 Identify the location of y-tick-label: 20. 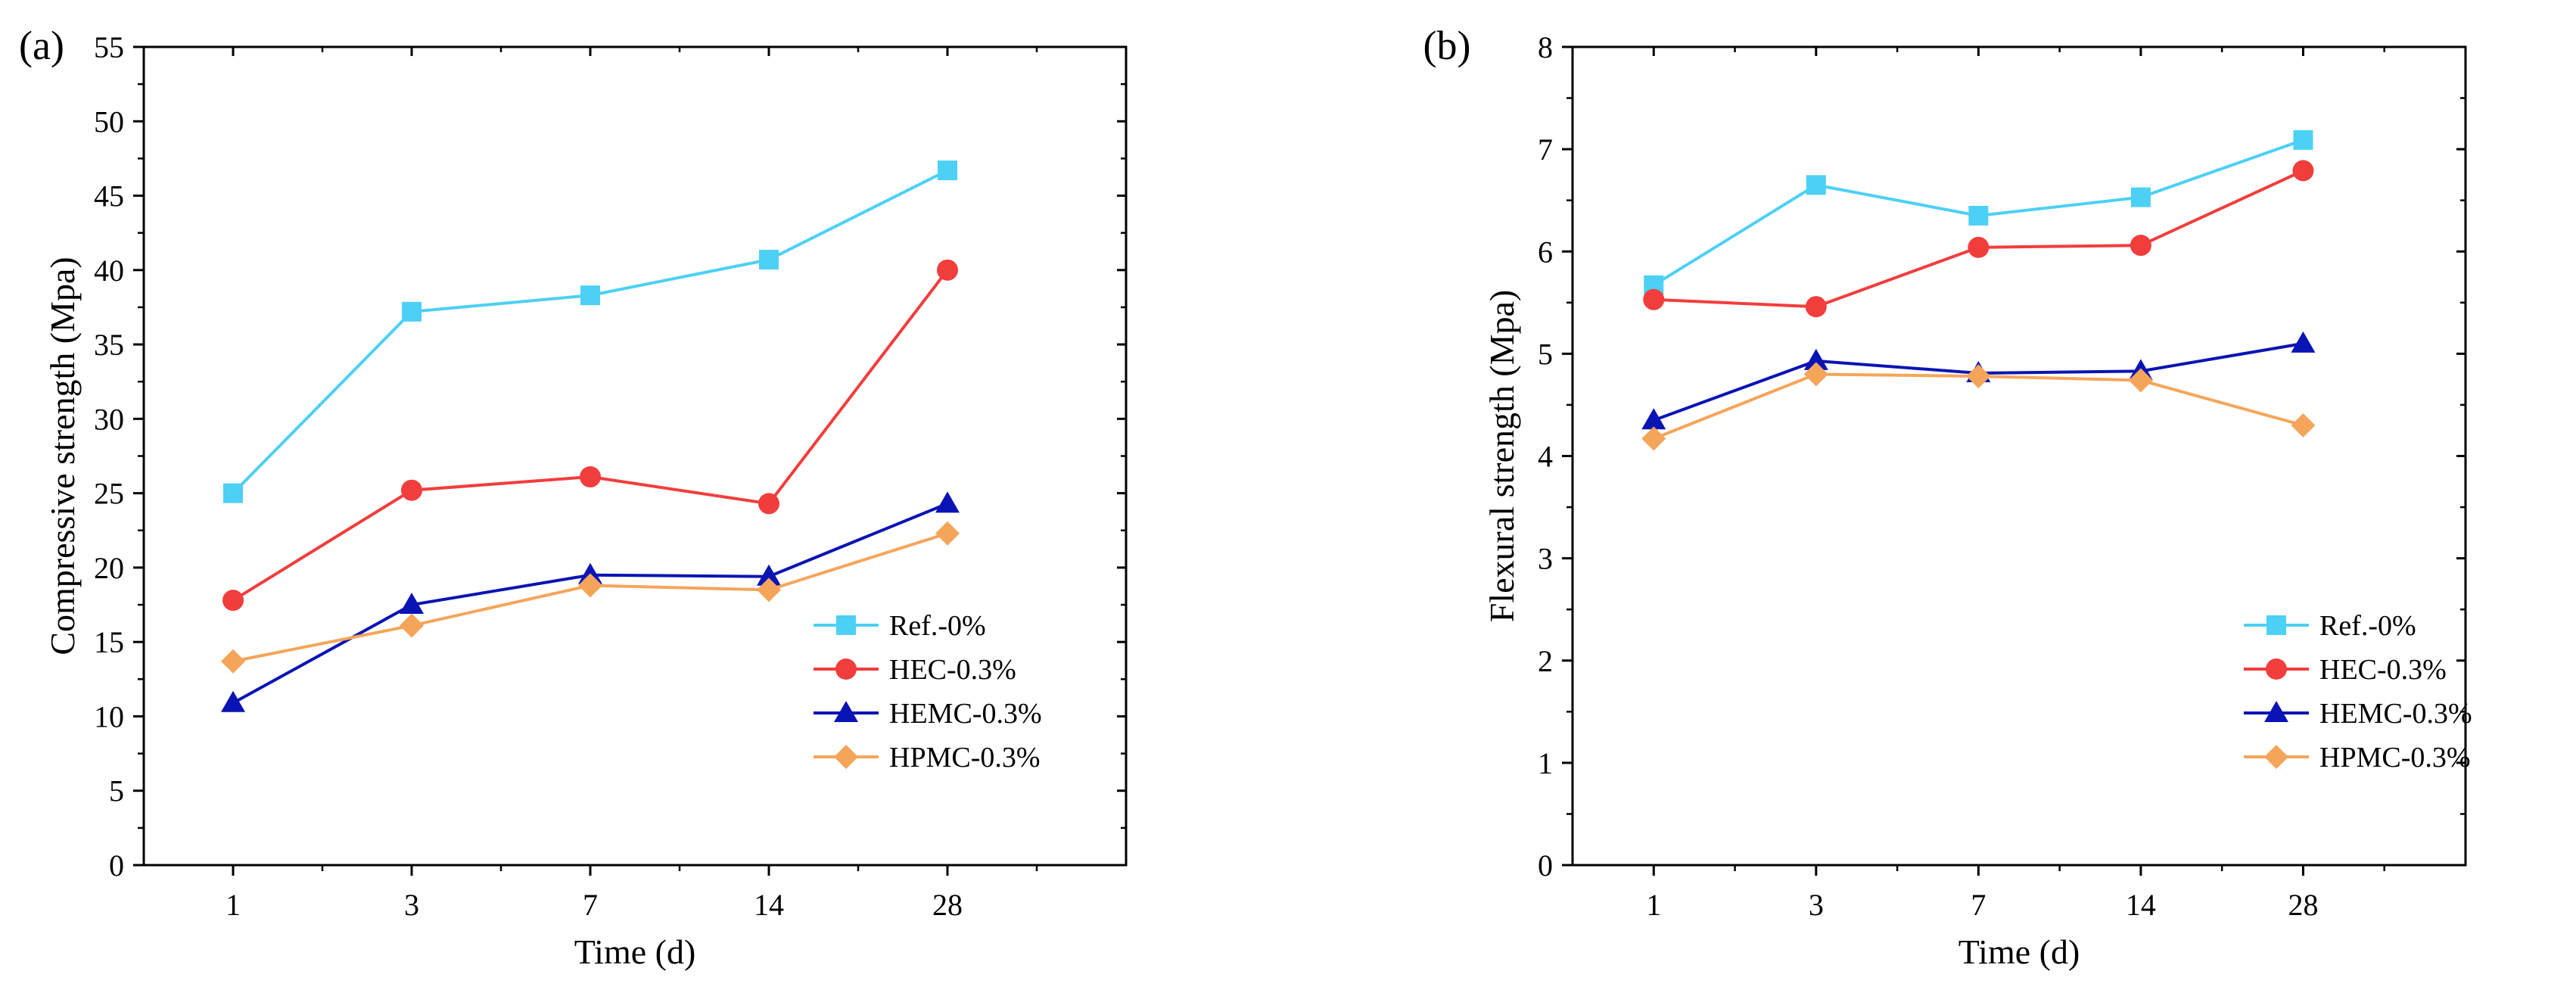
(109, 568).